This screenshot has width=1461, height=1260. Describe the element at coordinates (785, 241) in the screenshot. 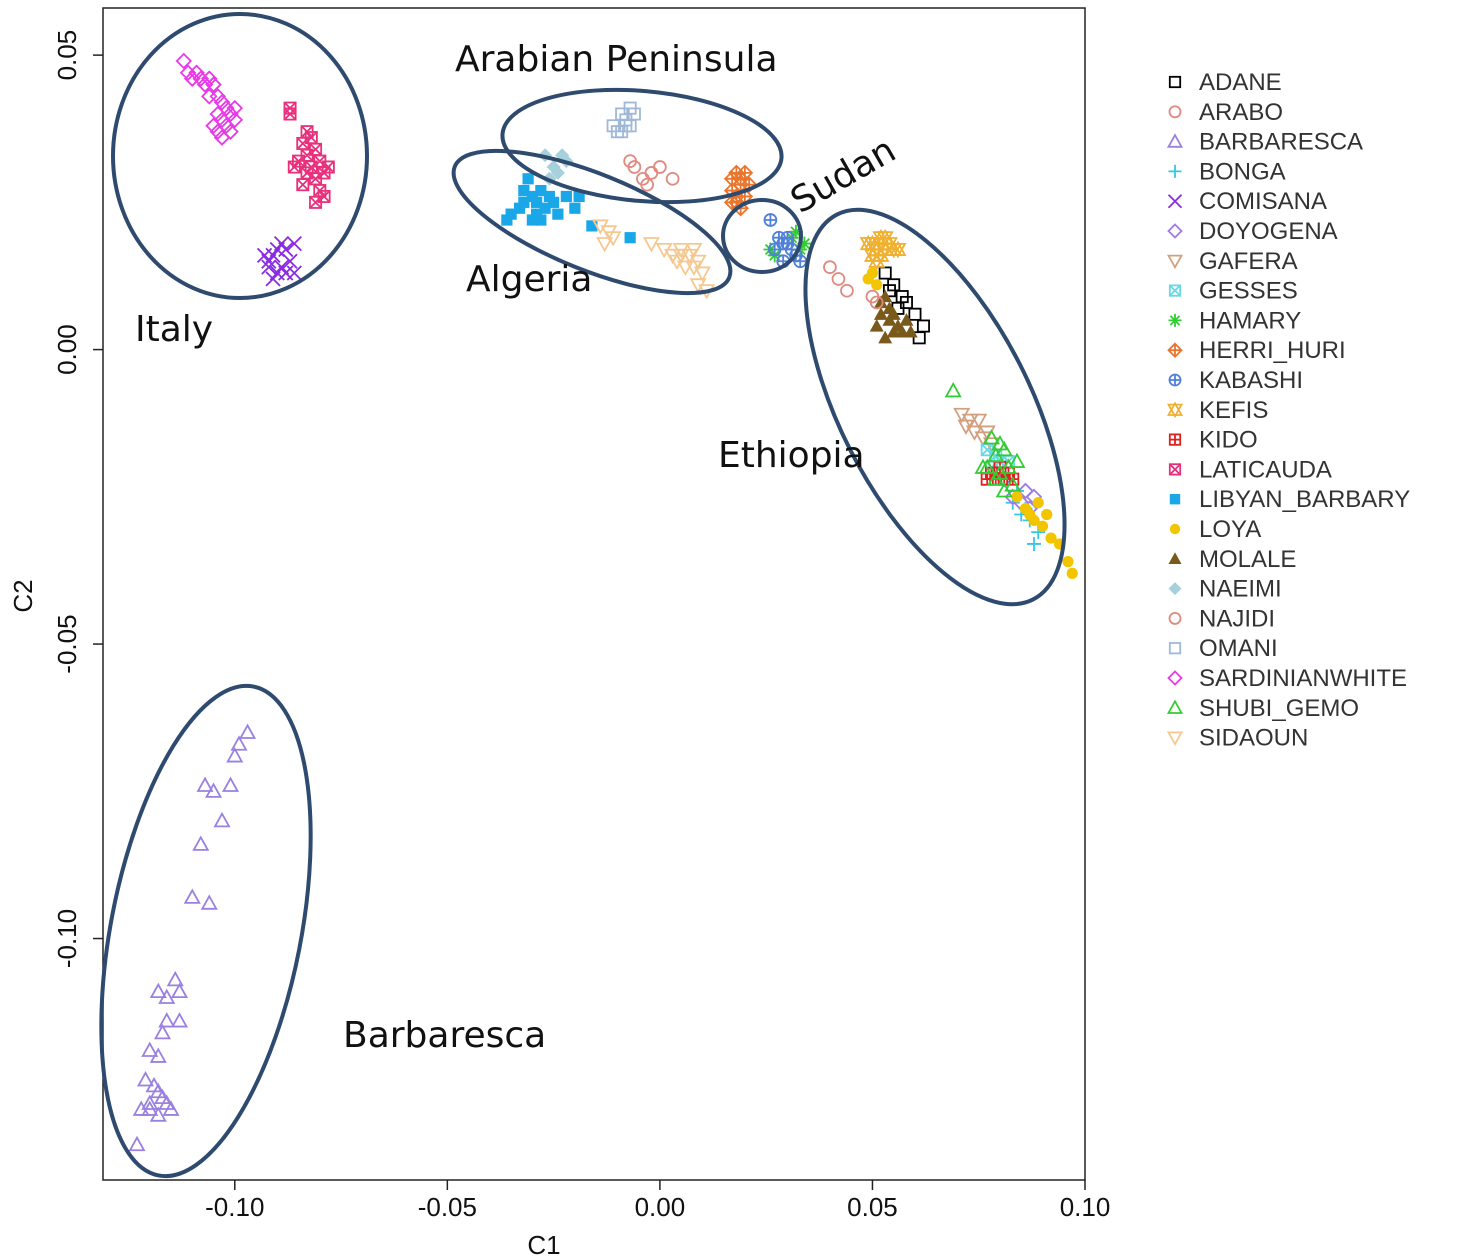

I see `series-kabashi` at that location.